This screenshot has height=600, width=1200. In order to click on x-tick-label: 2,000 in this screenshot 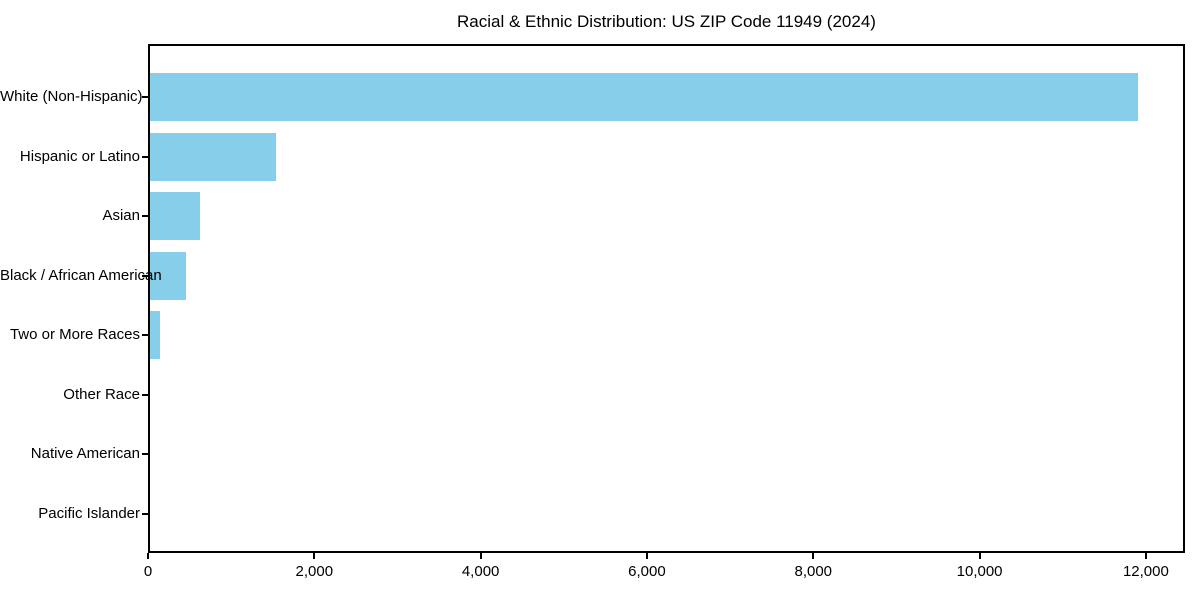, I will do `click(314, 571)`.